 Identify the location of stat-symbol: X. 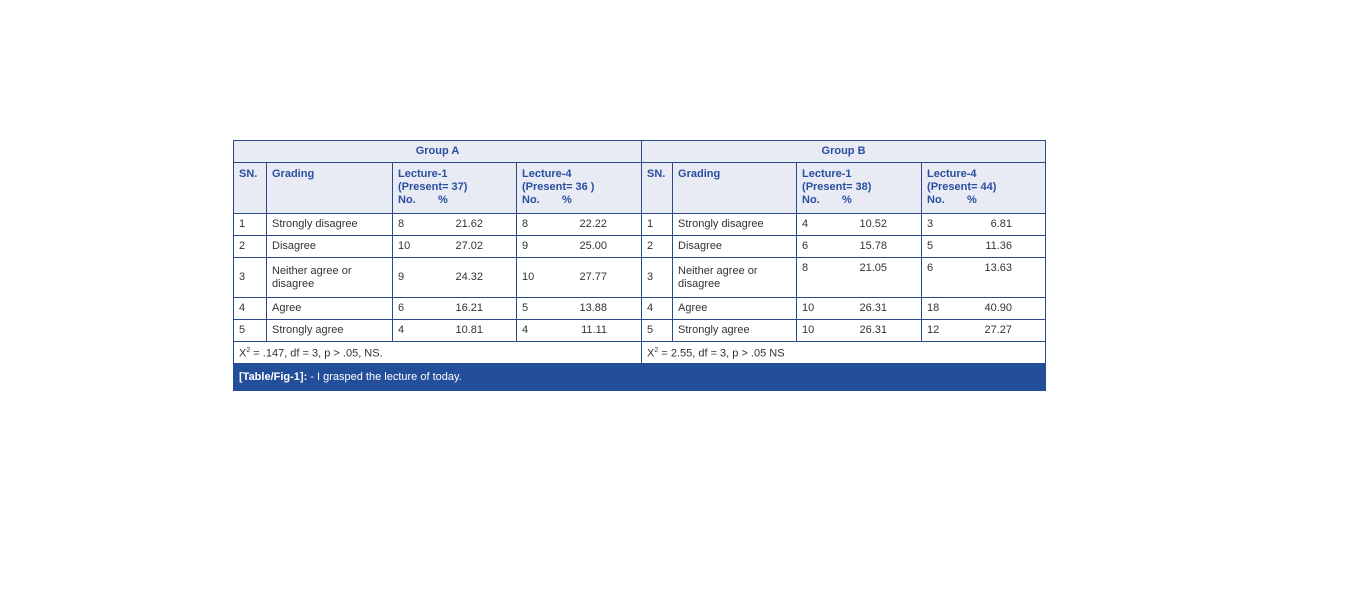
(243, 353).